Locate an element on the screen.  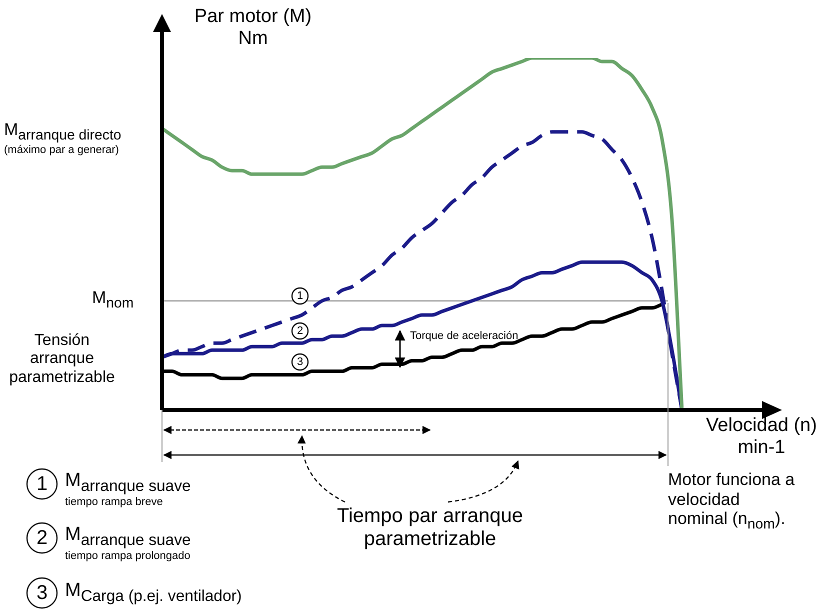
text: Tensión arranque parametrizable is located at coordinates (62, 360).